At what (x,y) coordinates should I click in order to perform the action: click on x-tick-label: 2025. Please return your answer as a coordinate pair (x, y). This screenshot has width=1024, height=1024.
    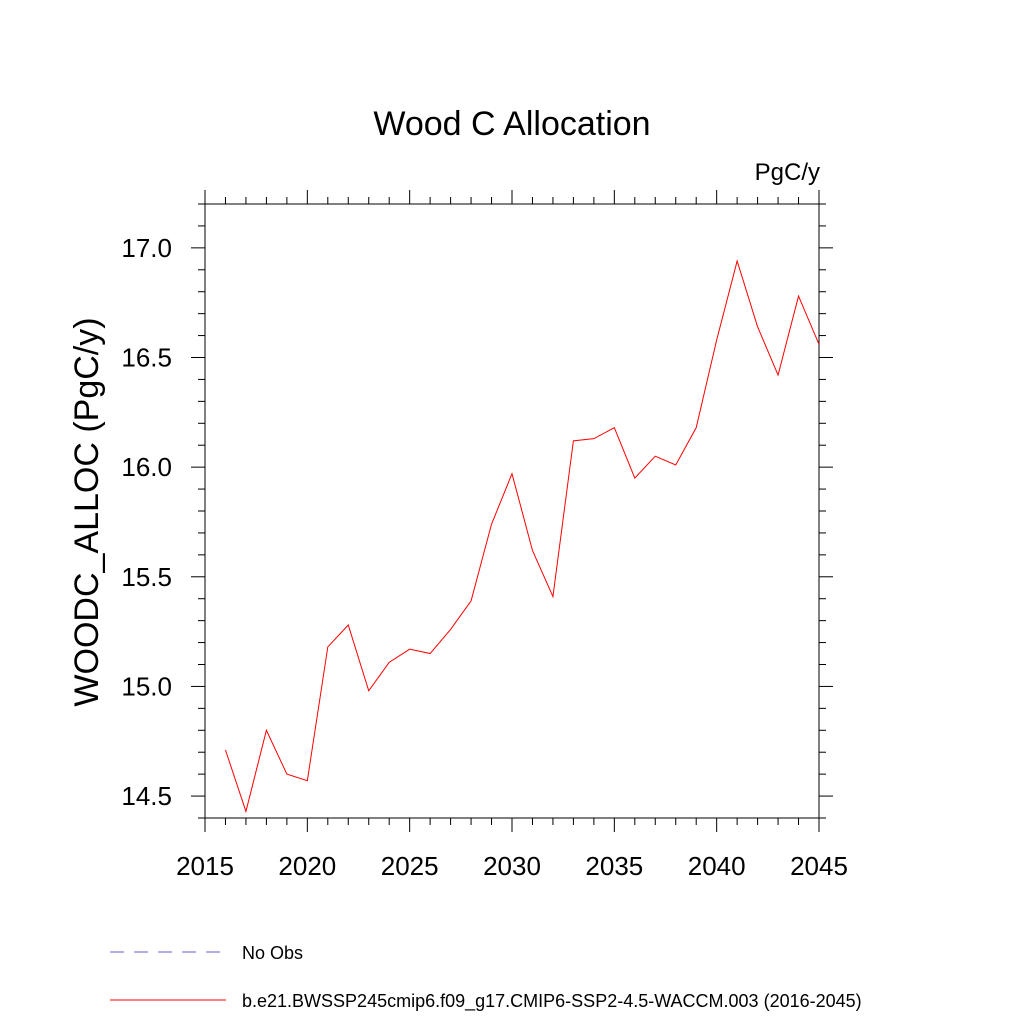
    Looking at the image, I should click on (410, 866).